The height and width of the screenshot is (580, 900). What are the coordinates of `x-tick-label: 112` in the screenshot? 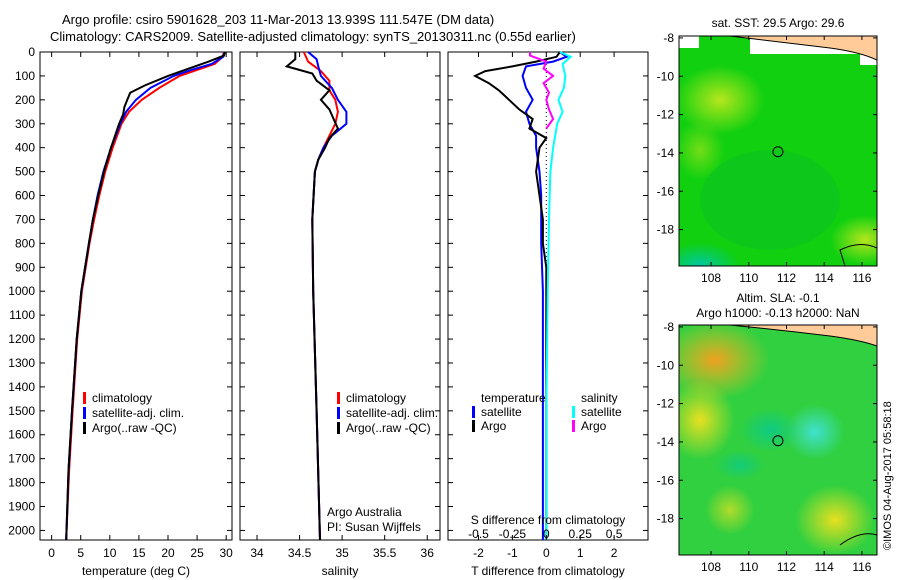 It's located at (786, 278).